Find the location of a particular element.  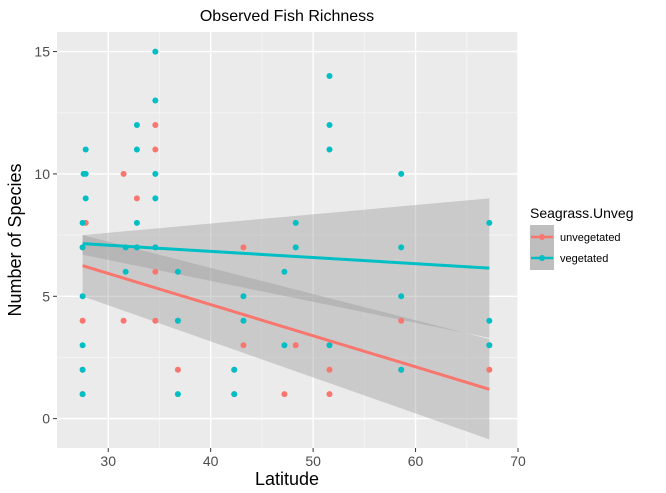

y-tick-label: 0 is located at coordinates (46, 419).